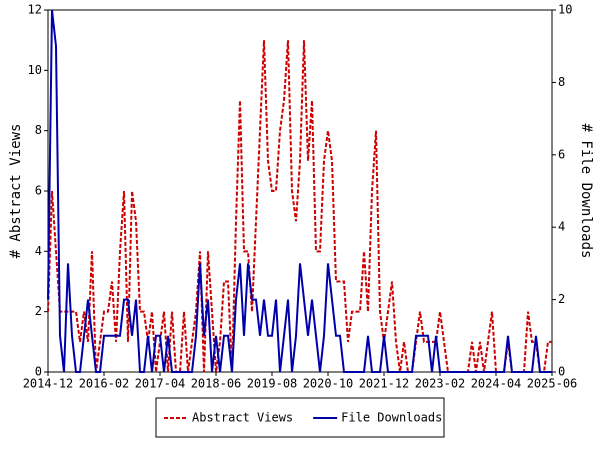 The height and width of the screenshot is (450, 600). What do you see at coordinates (328, 384) in the screenshot?
I see `x-tick-label: 2020-10` at bounding box center [328, 384].